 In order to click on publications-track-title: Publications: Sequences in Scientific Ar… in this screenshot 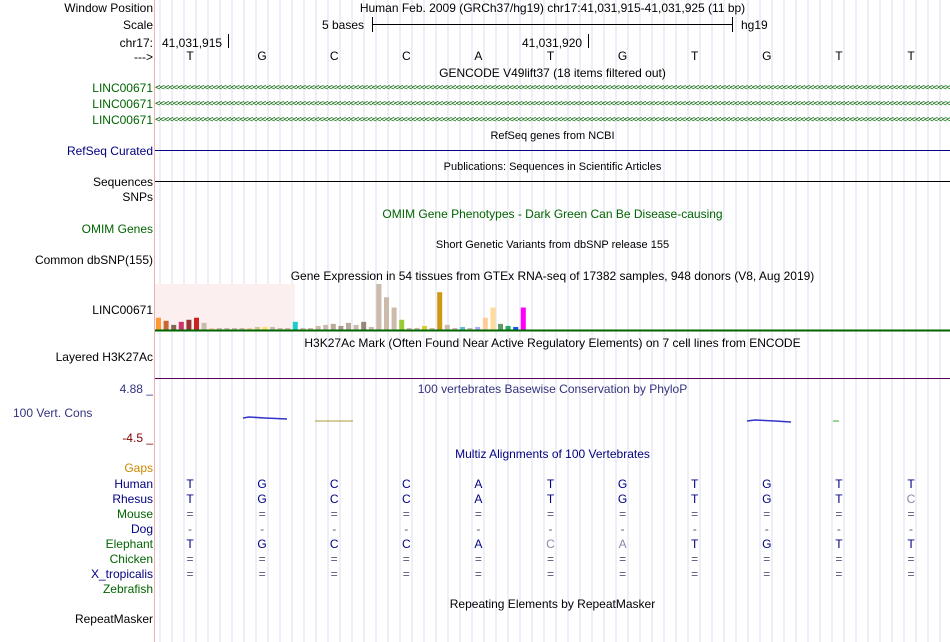, I will do `click(552, 167)`.